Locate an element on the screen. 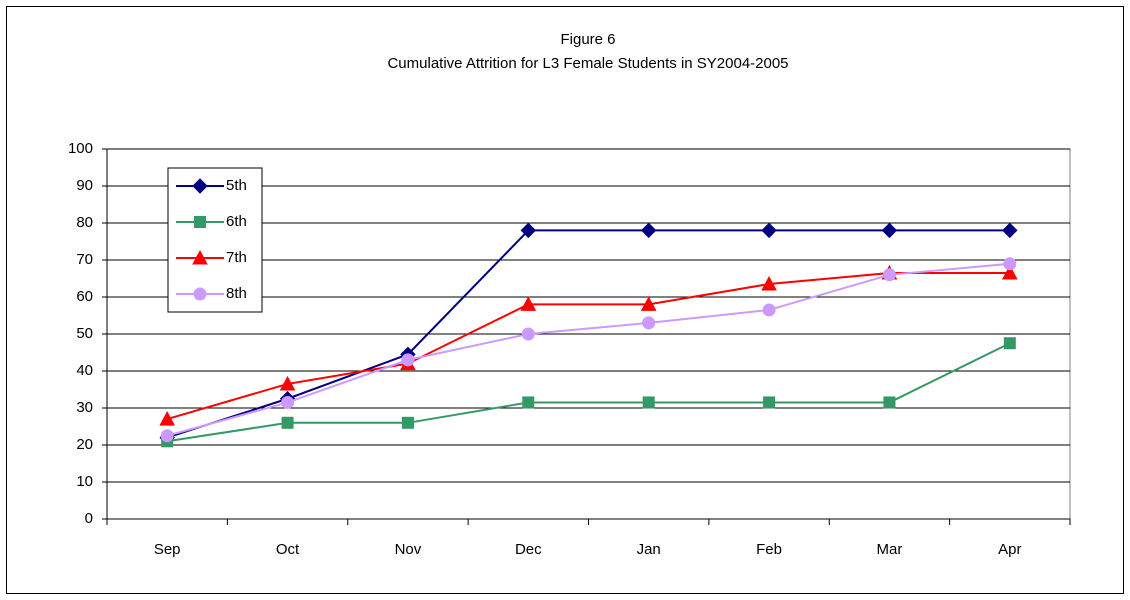 The image size is (1130, 600). x-tick-label: Oct is located at coordinates (288, 549).